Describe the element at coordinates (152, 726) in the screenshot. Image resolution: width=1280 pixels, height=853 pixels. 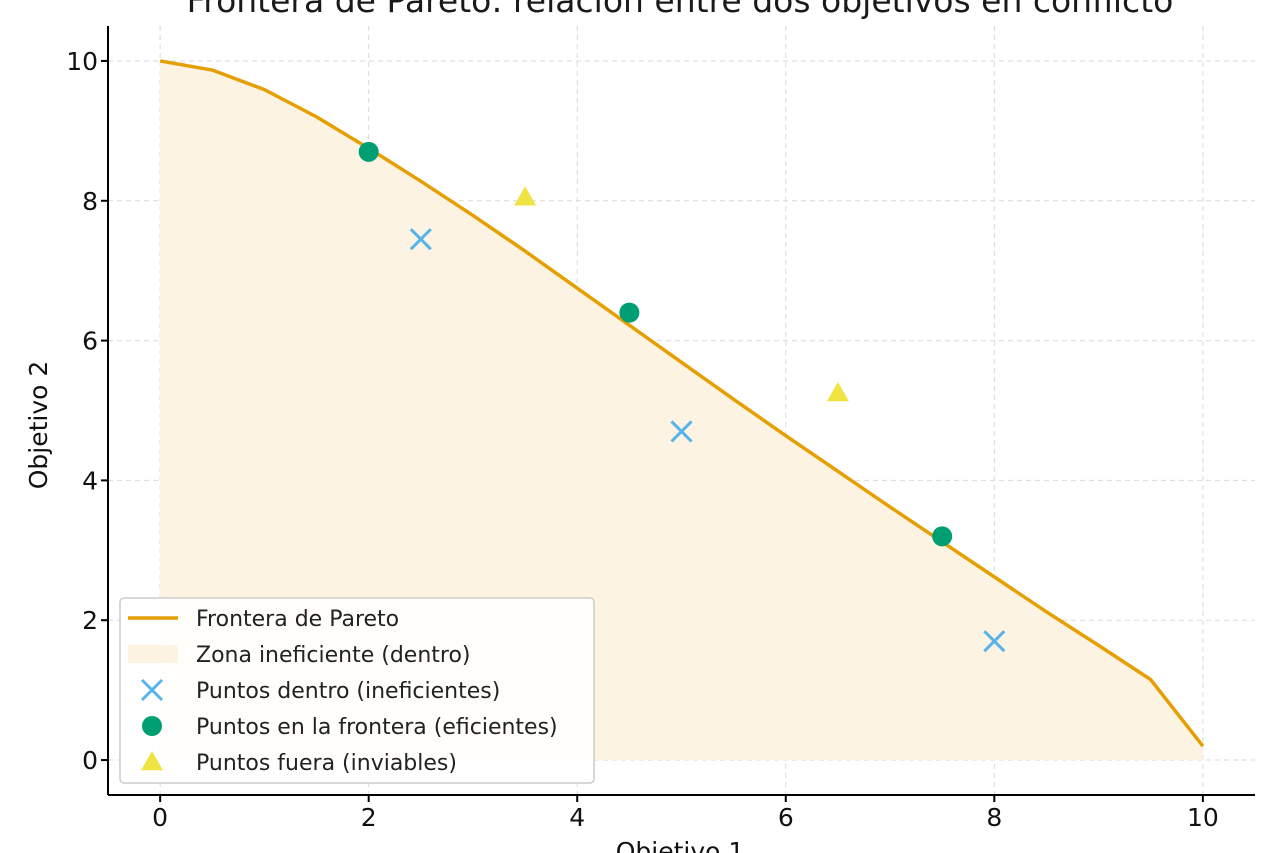
I see `legend-swatch-circle` at that location.